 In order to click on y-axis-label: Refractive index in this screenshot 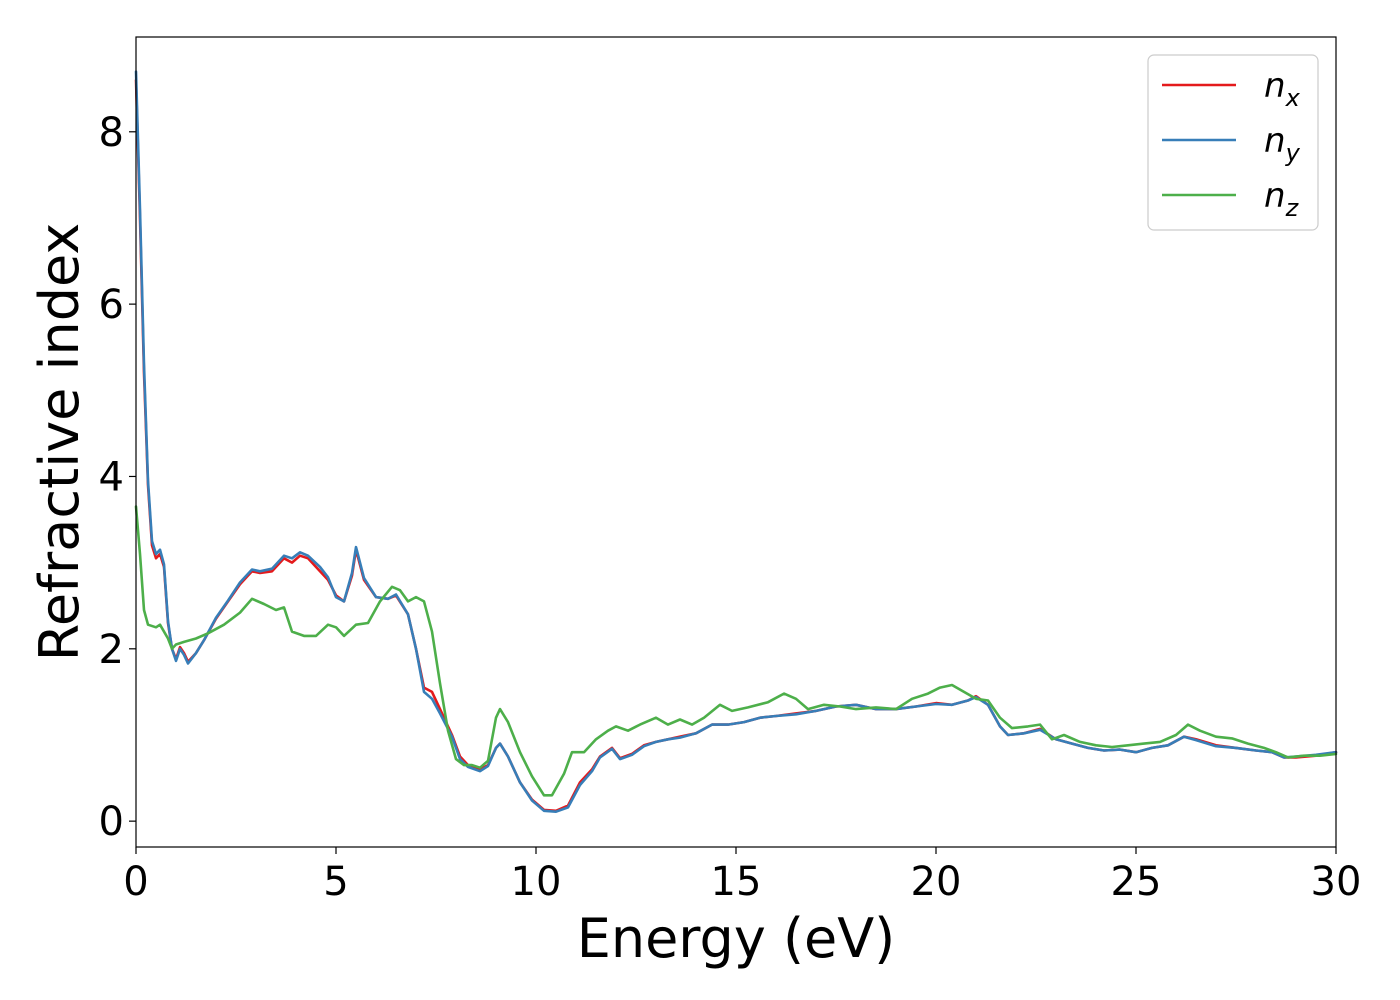, I will do `click(59, 442)`.